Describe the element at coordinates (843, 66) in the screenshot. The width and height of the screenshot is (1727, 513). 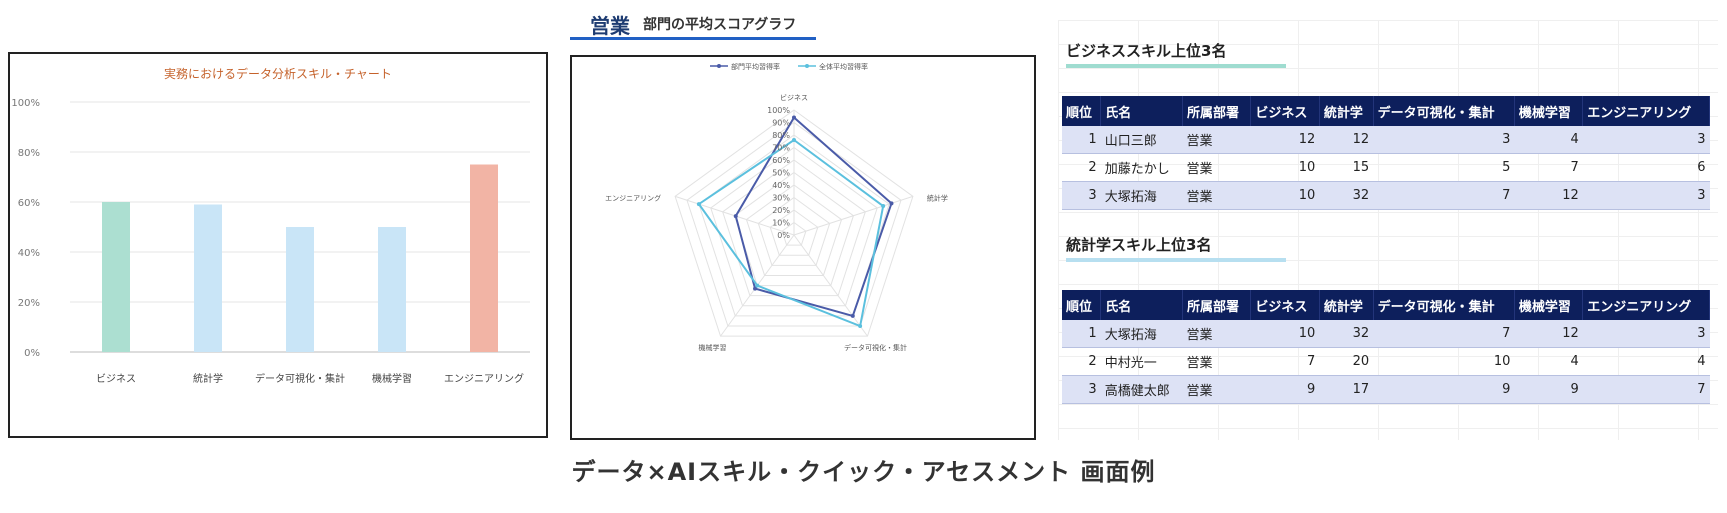
I see `legend-label: 全体平均習得率` at that location.